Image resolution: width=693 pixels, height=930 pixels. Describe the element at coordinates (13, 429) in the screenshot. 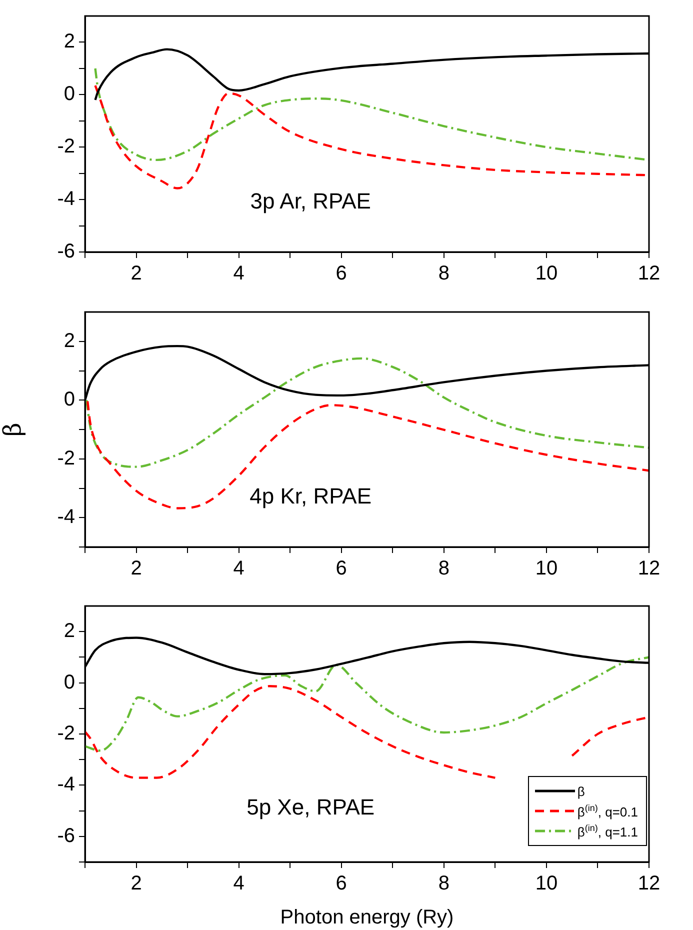

I see `y-axis-title: β` at that location.